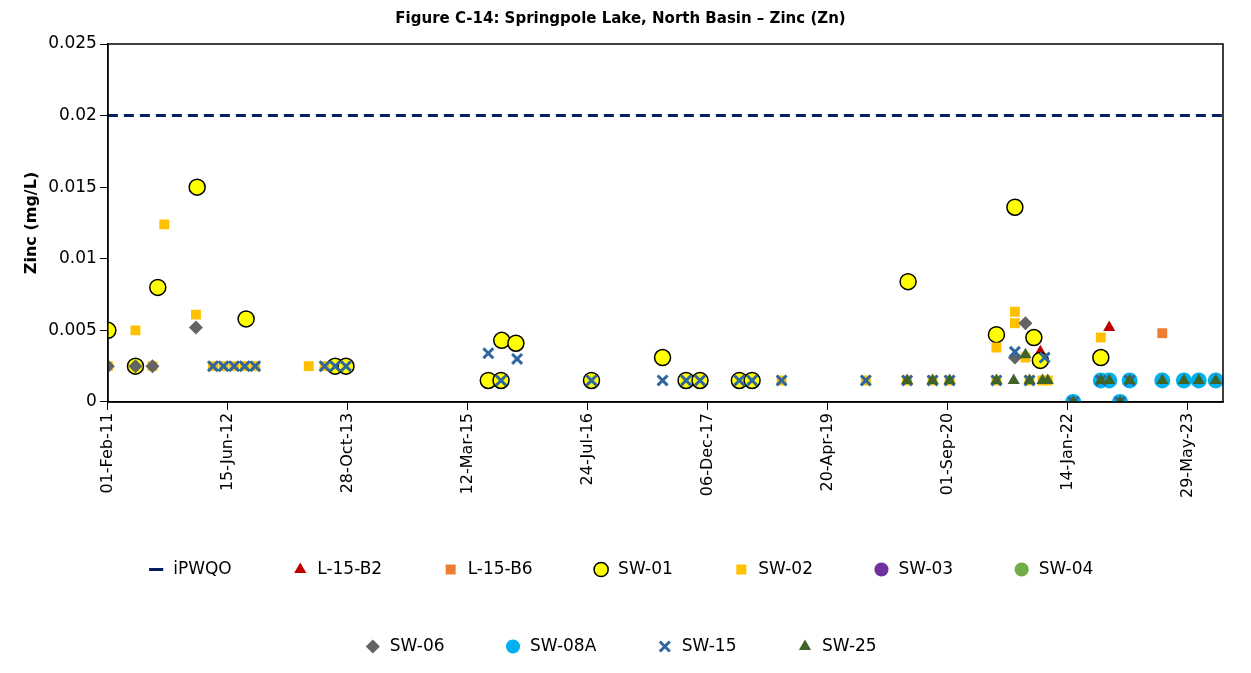 The width and height of the screenshot is (1251, 673). I want to click on y-tick-label: 0.005, so click(72, 328).